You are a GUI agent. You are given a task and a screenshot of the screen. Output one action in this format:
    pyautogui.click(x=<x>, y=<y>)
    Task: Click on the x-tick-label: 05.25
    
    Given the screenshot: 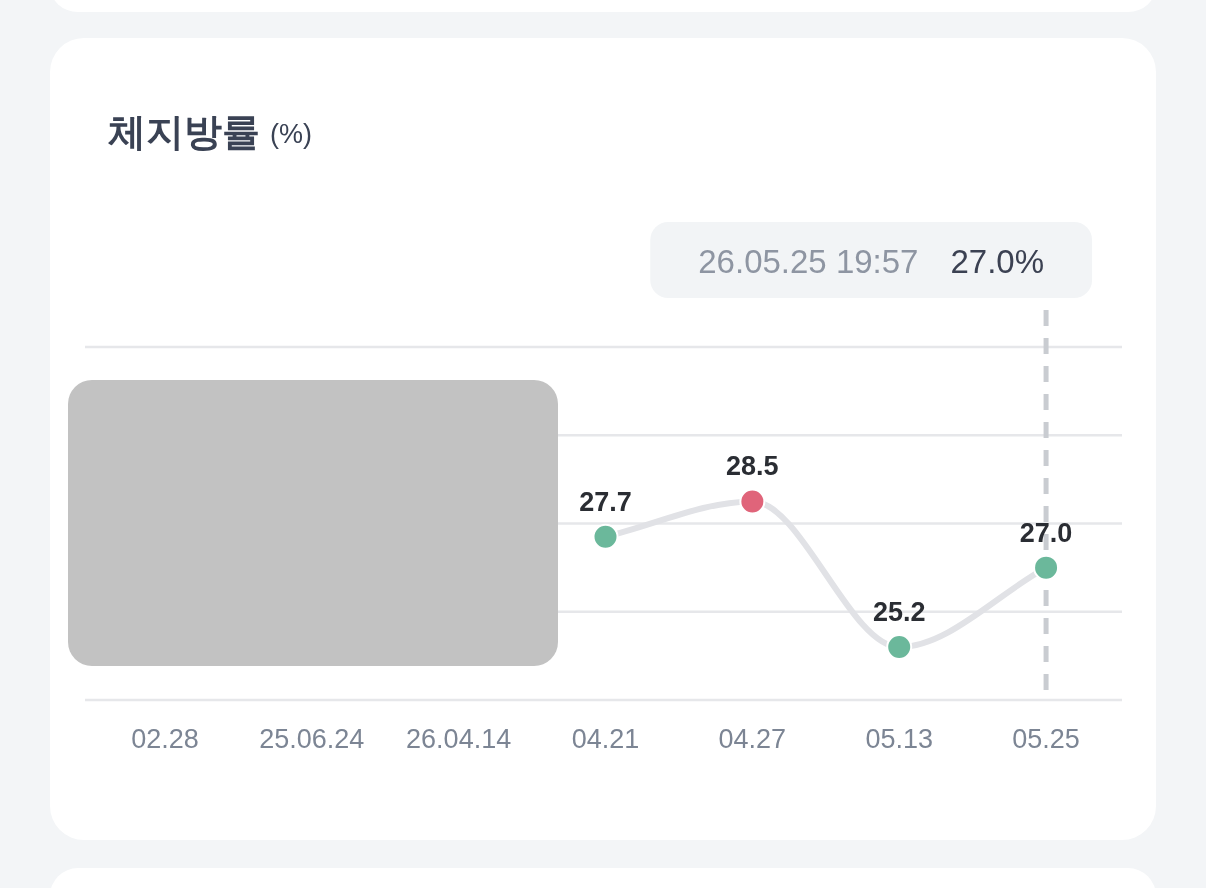 What is the action you would take?
    pyautogui.click(x=1046, y=739)
    